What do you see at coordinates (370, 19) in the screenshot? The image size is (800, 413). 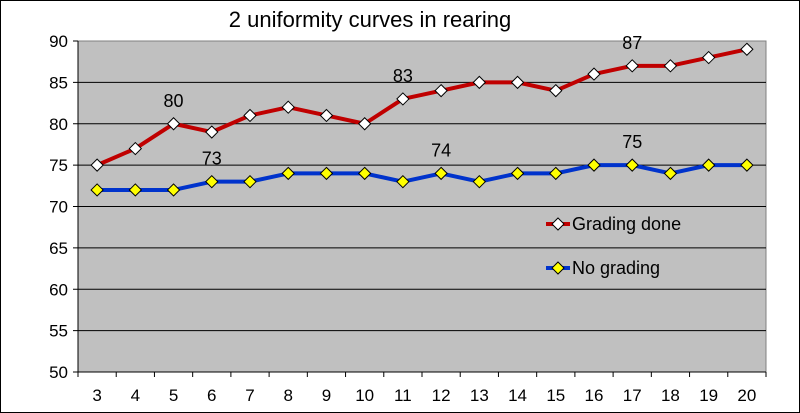 I see `chart-title: 2 uniformity curves in rearing` at bounding box center [370, 19].